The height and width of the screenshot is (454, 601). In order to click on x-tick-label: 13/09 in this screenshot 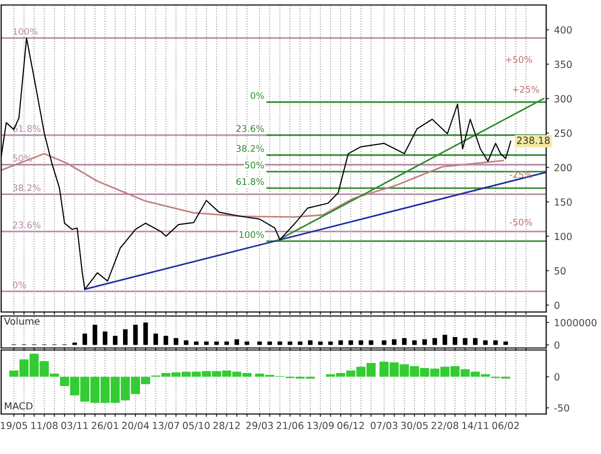, I will do `click(320, 426)`.